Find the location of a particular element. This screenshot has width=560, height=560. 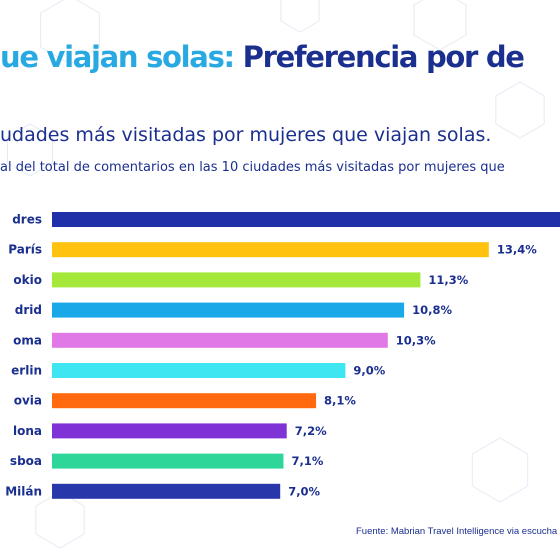

title-part-2: Preferencia por de is located at coordinates (379, 57).